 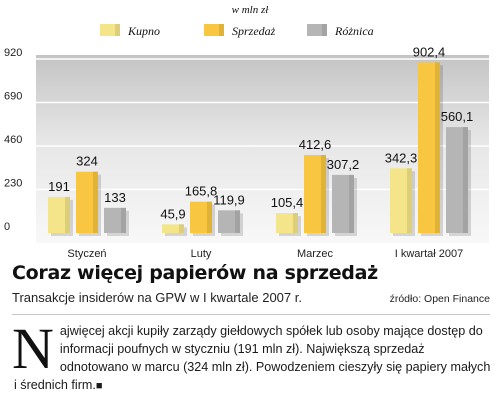 What do you see at coordinates (33, 348) in the screenshot?
I see `drop-cap: N` at bounding box center [33, 348].